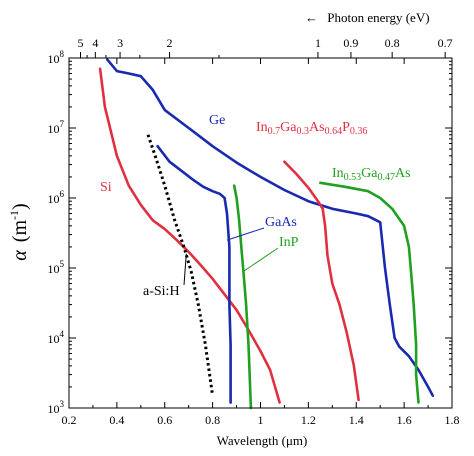  Describe the element at coordinates (371, 174) in the screenshot. I see `series-label-ingaas: In0.53Ga0.47As` at that location.